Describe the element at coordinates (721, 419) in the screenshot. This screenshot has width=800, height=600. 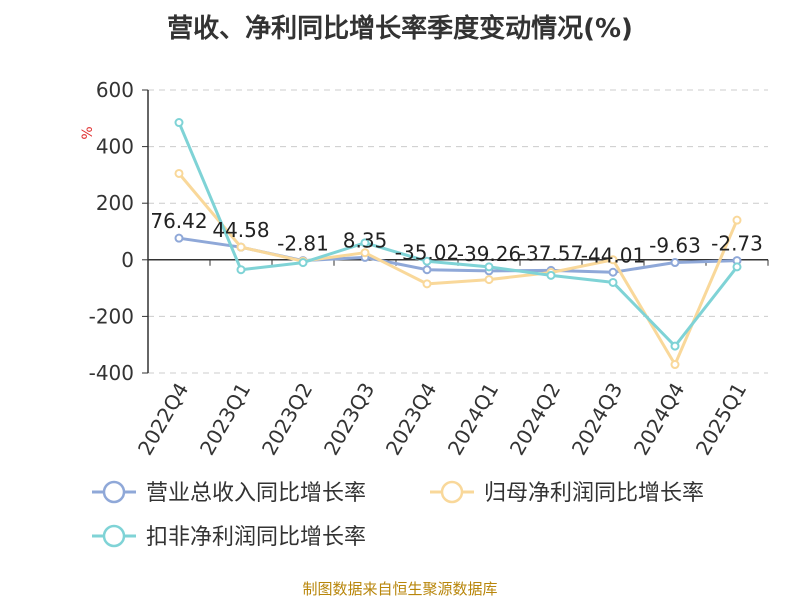
I see `x-tick-label: 2025Q1` at that location.